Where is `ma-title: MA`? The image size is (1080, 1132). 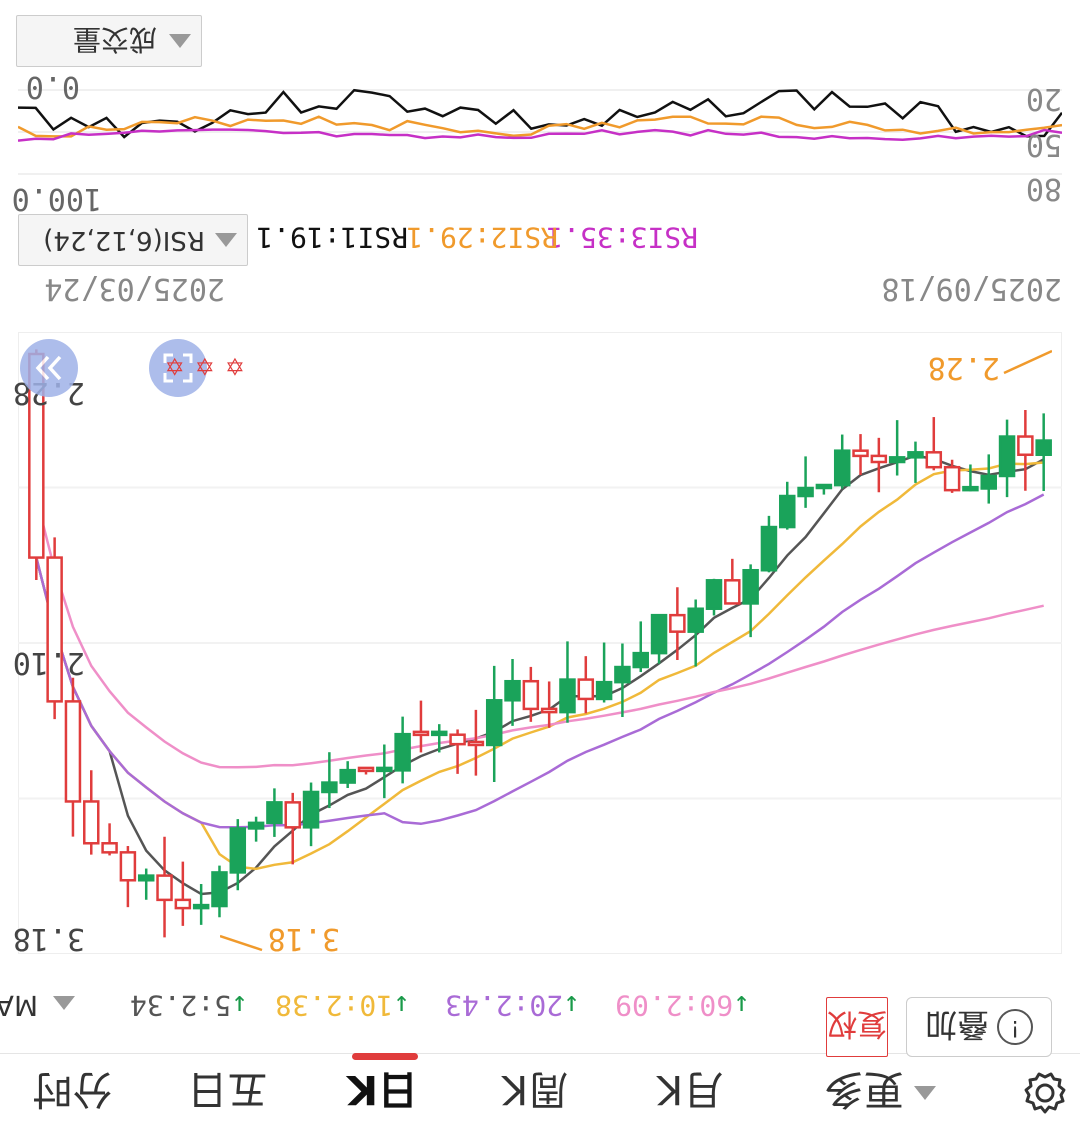
ma-title: MA is located at coordinates (19, 1005).